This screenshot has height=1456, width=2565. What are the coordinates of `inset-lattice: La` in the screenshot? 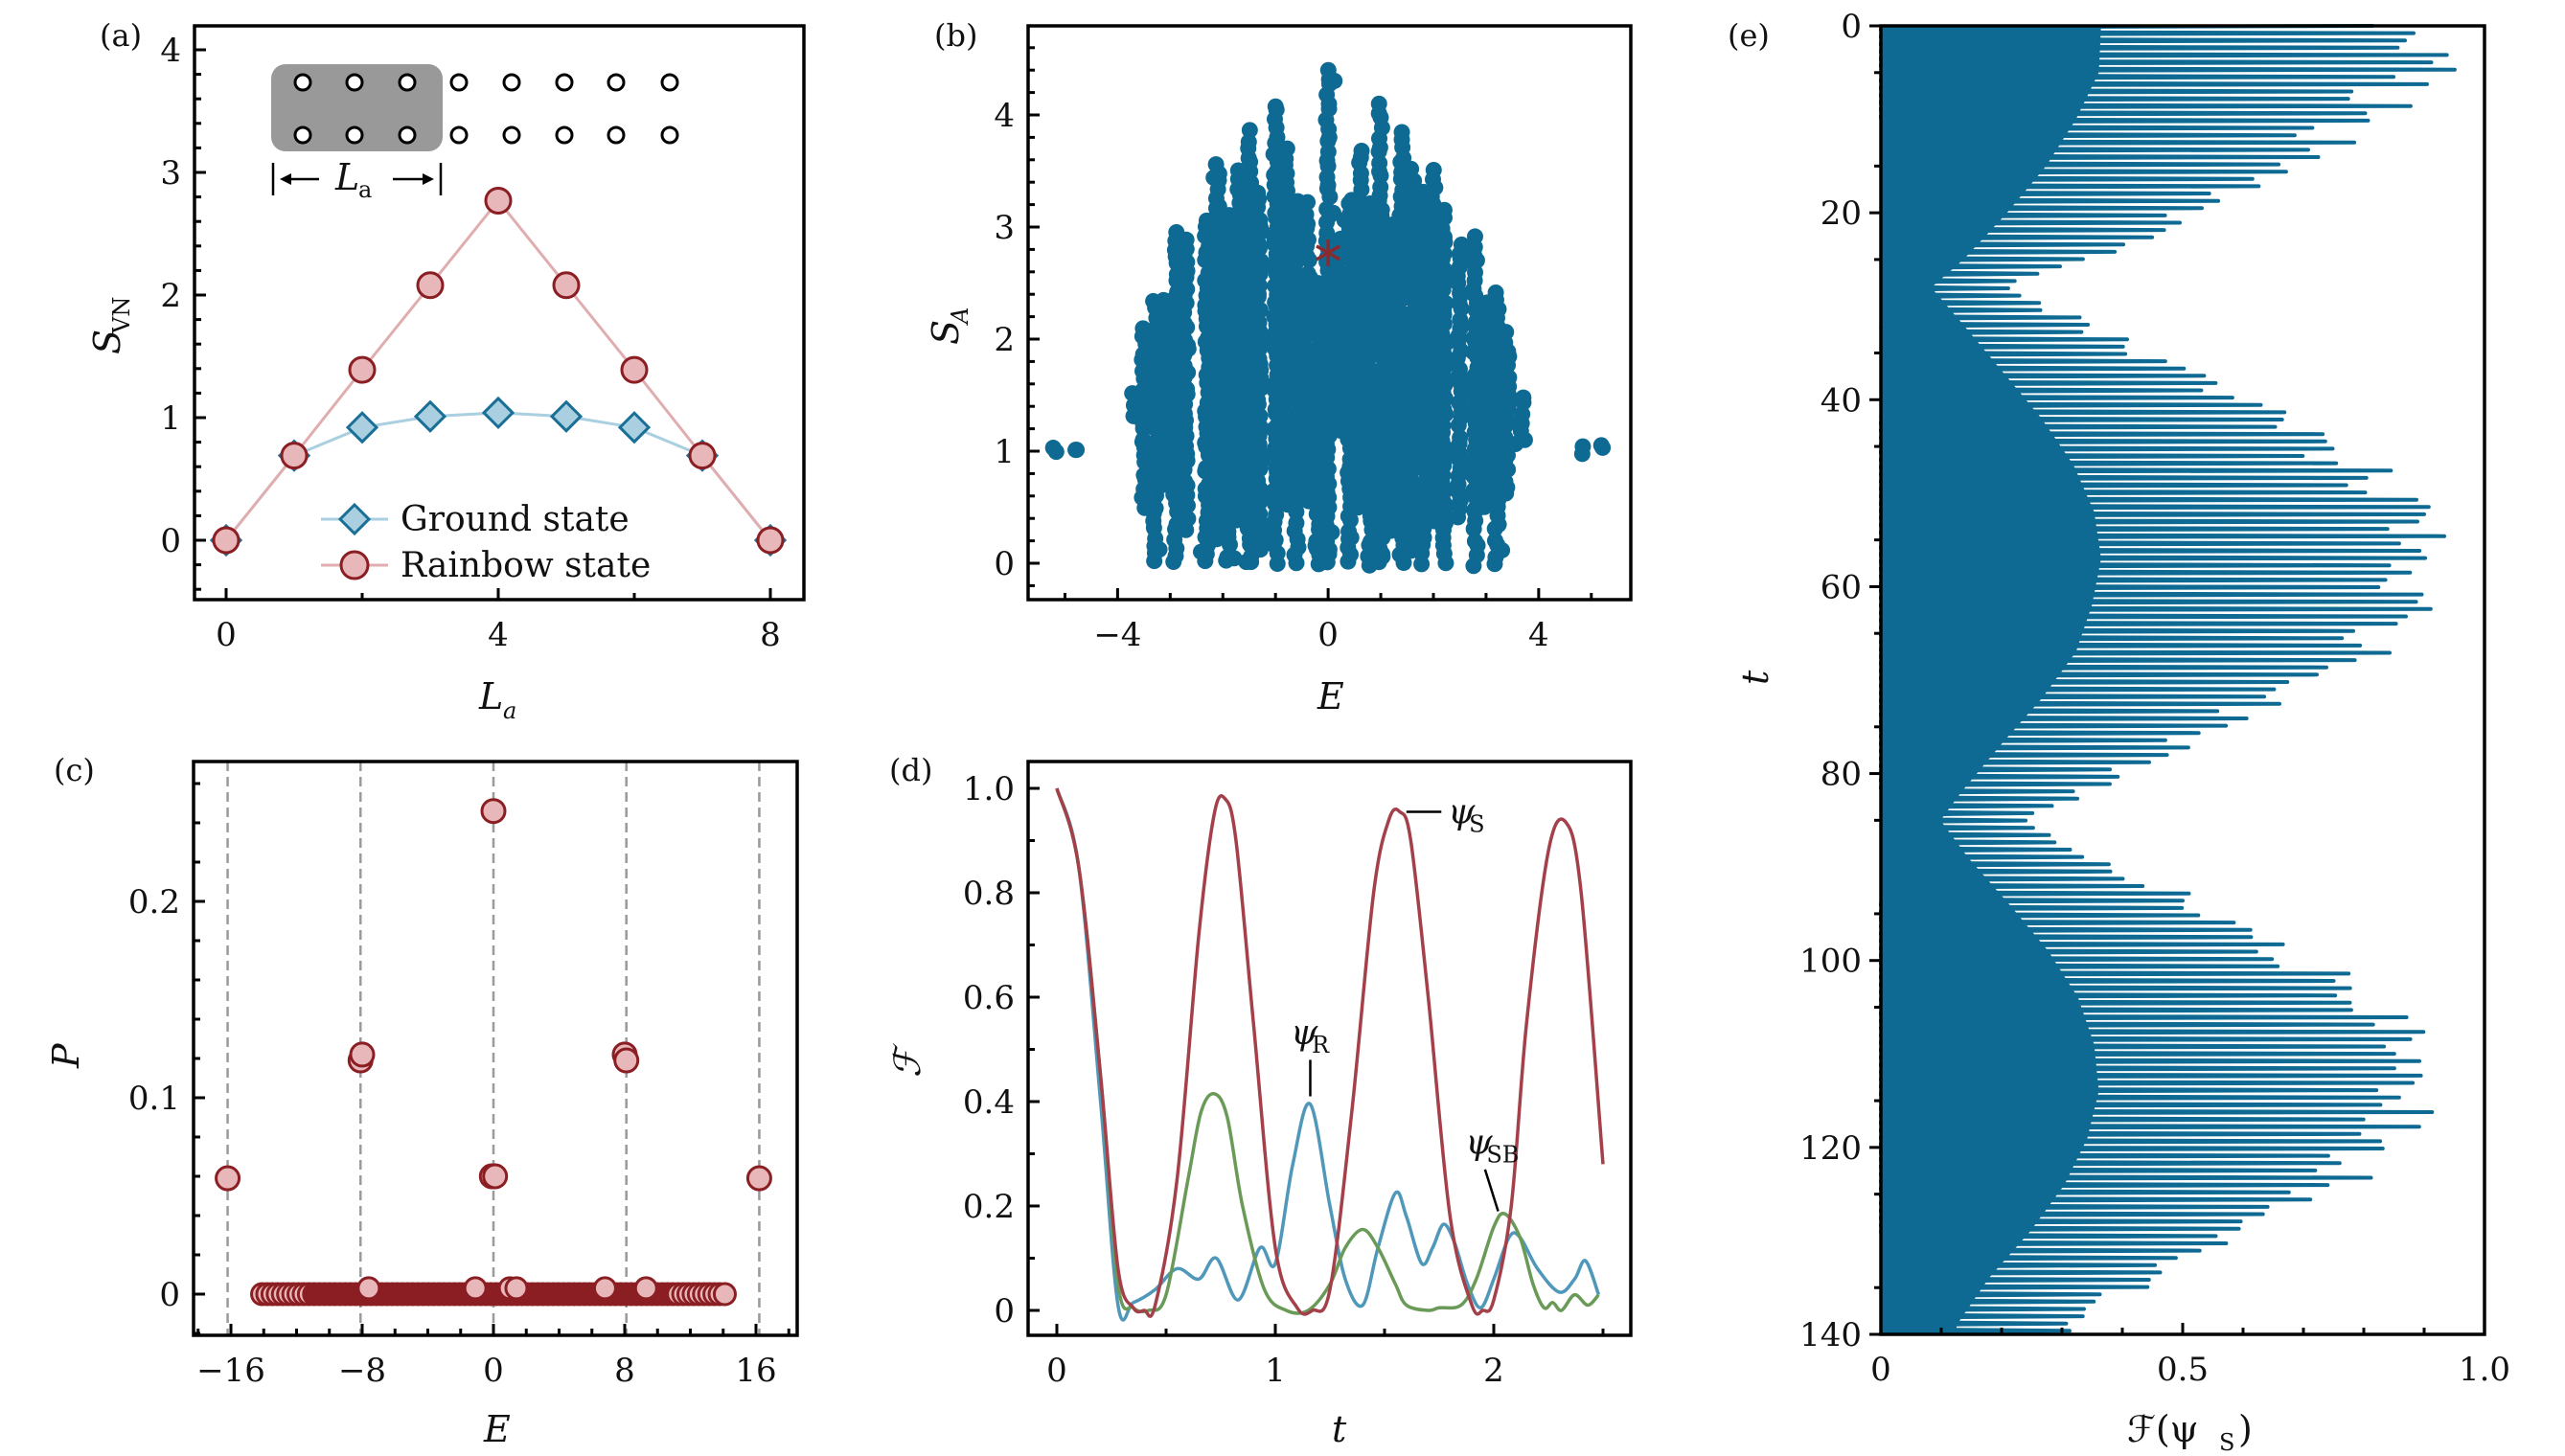 It's located at (475, 133).